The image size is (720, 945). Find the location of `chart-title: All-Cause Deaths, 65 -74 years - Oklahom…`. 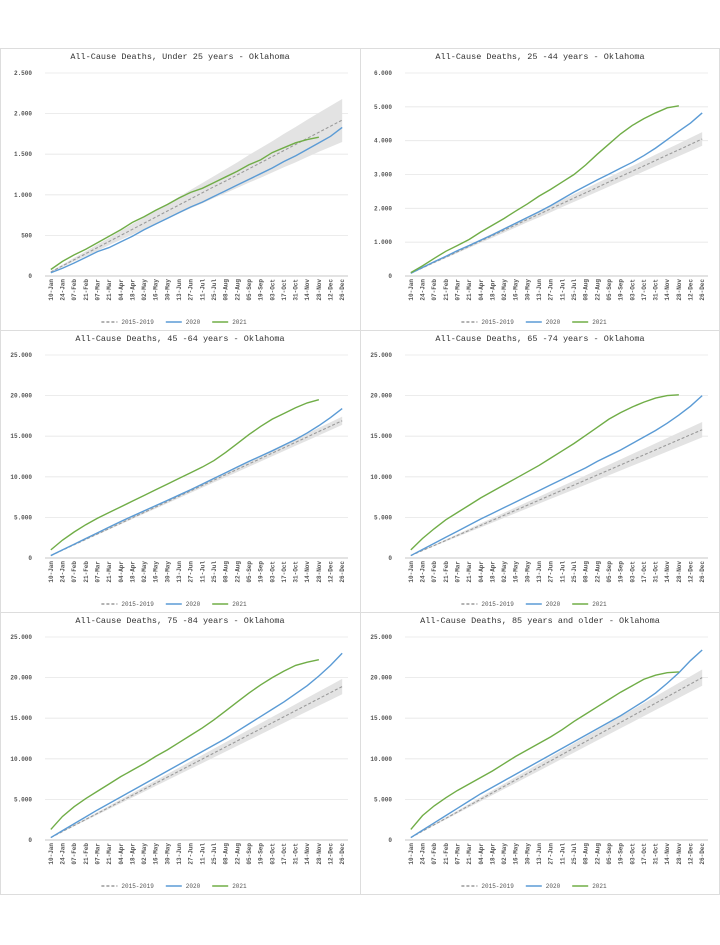

chart-title: All-Cause Deaths, 65 -74 years - Oklahom… is located at coordinates (539, 339).